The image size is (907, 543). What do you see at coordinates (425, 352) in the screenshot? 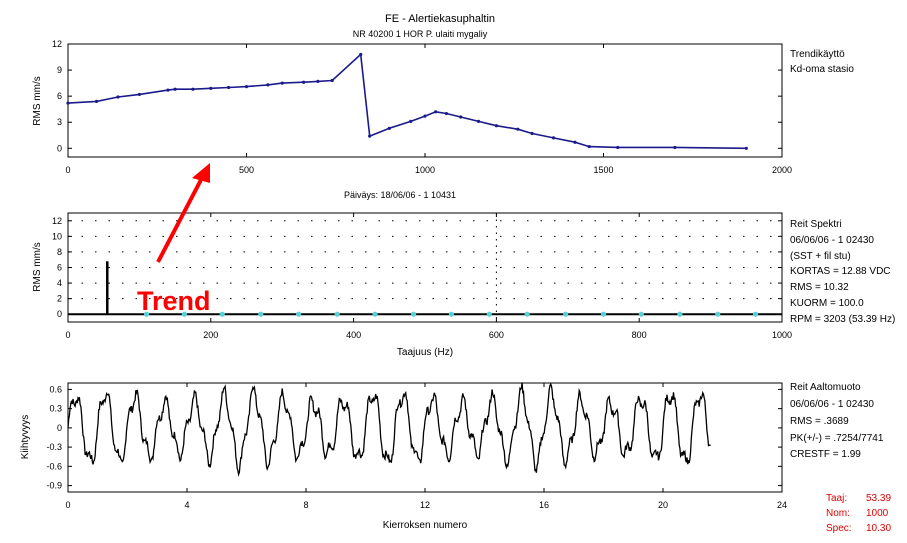
I see `spectrum-xlabel: Taajuus (Hz)` at bounding box center [425, 352].